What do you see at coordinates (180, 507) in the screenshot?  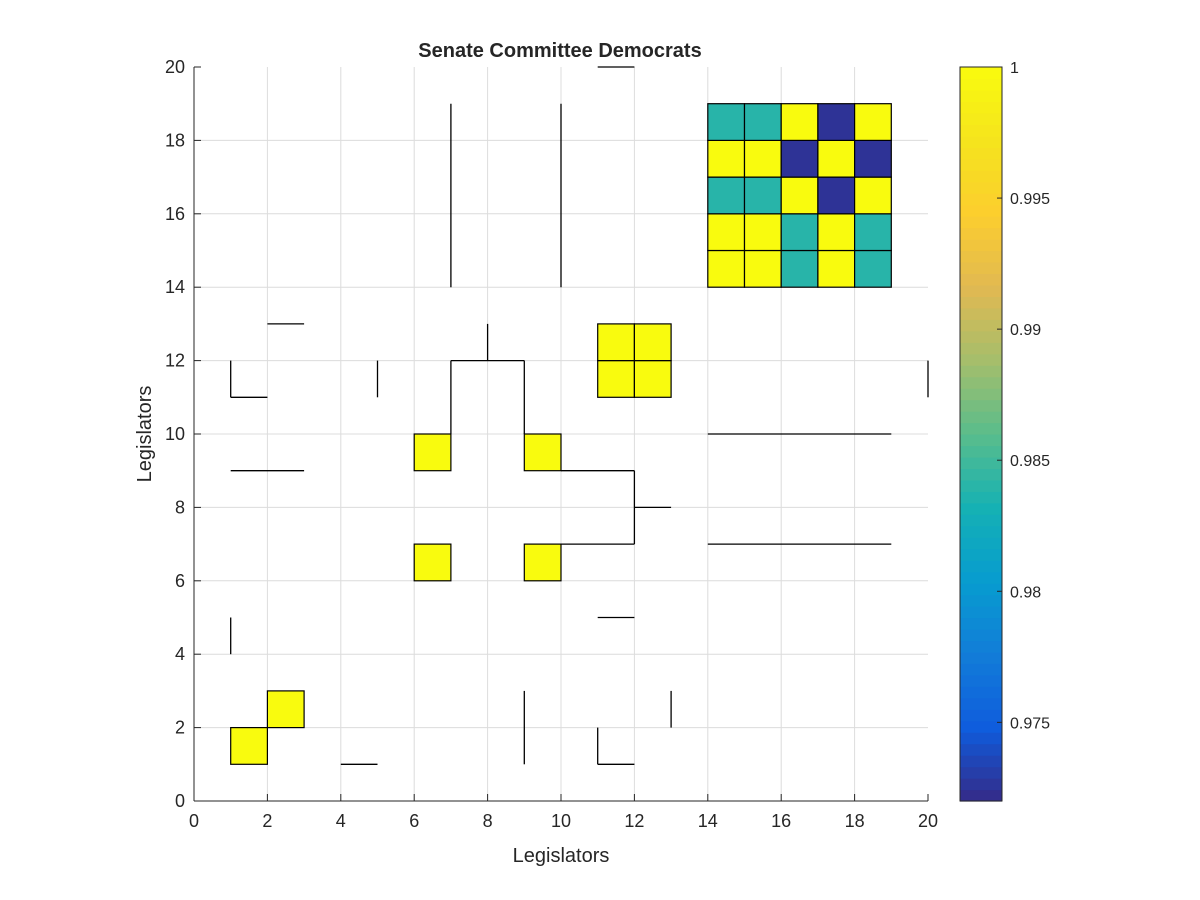 I see `y-tick-label: 8` at bounding box center [180, 507].